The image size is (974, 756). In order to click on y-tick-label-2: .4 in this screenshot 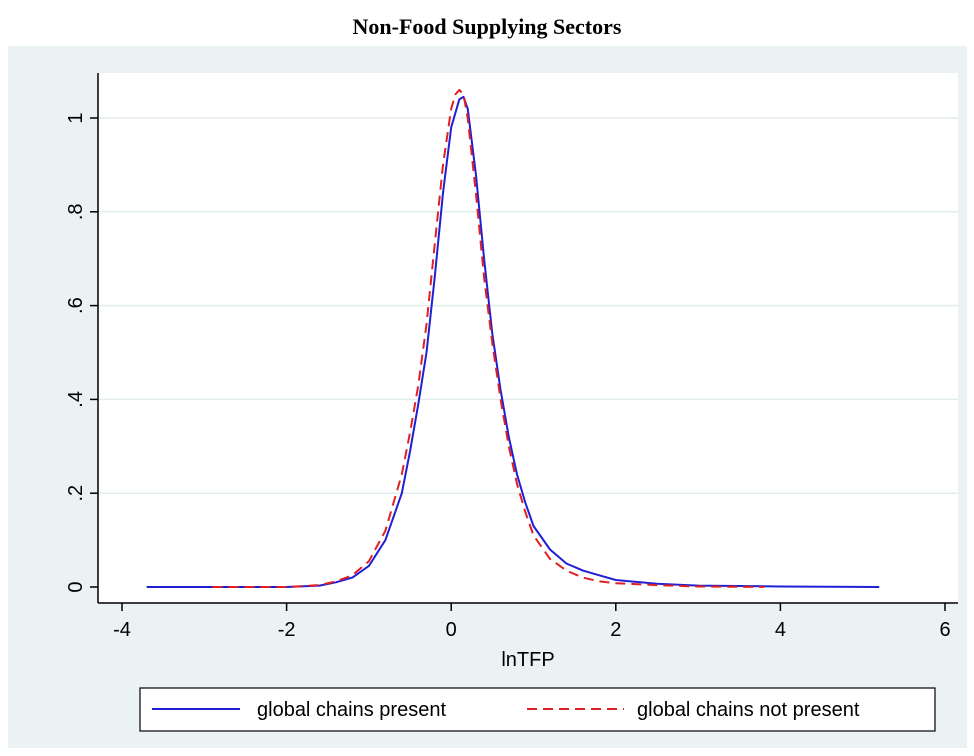, I will do `click(76, 399)`.